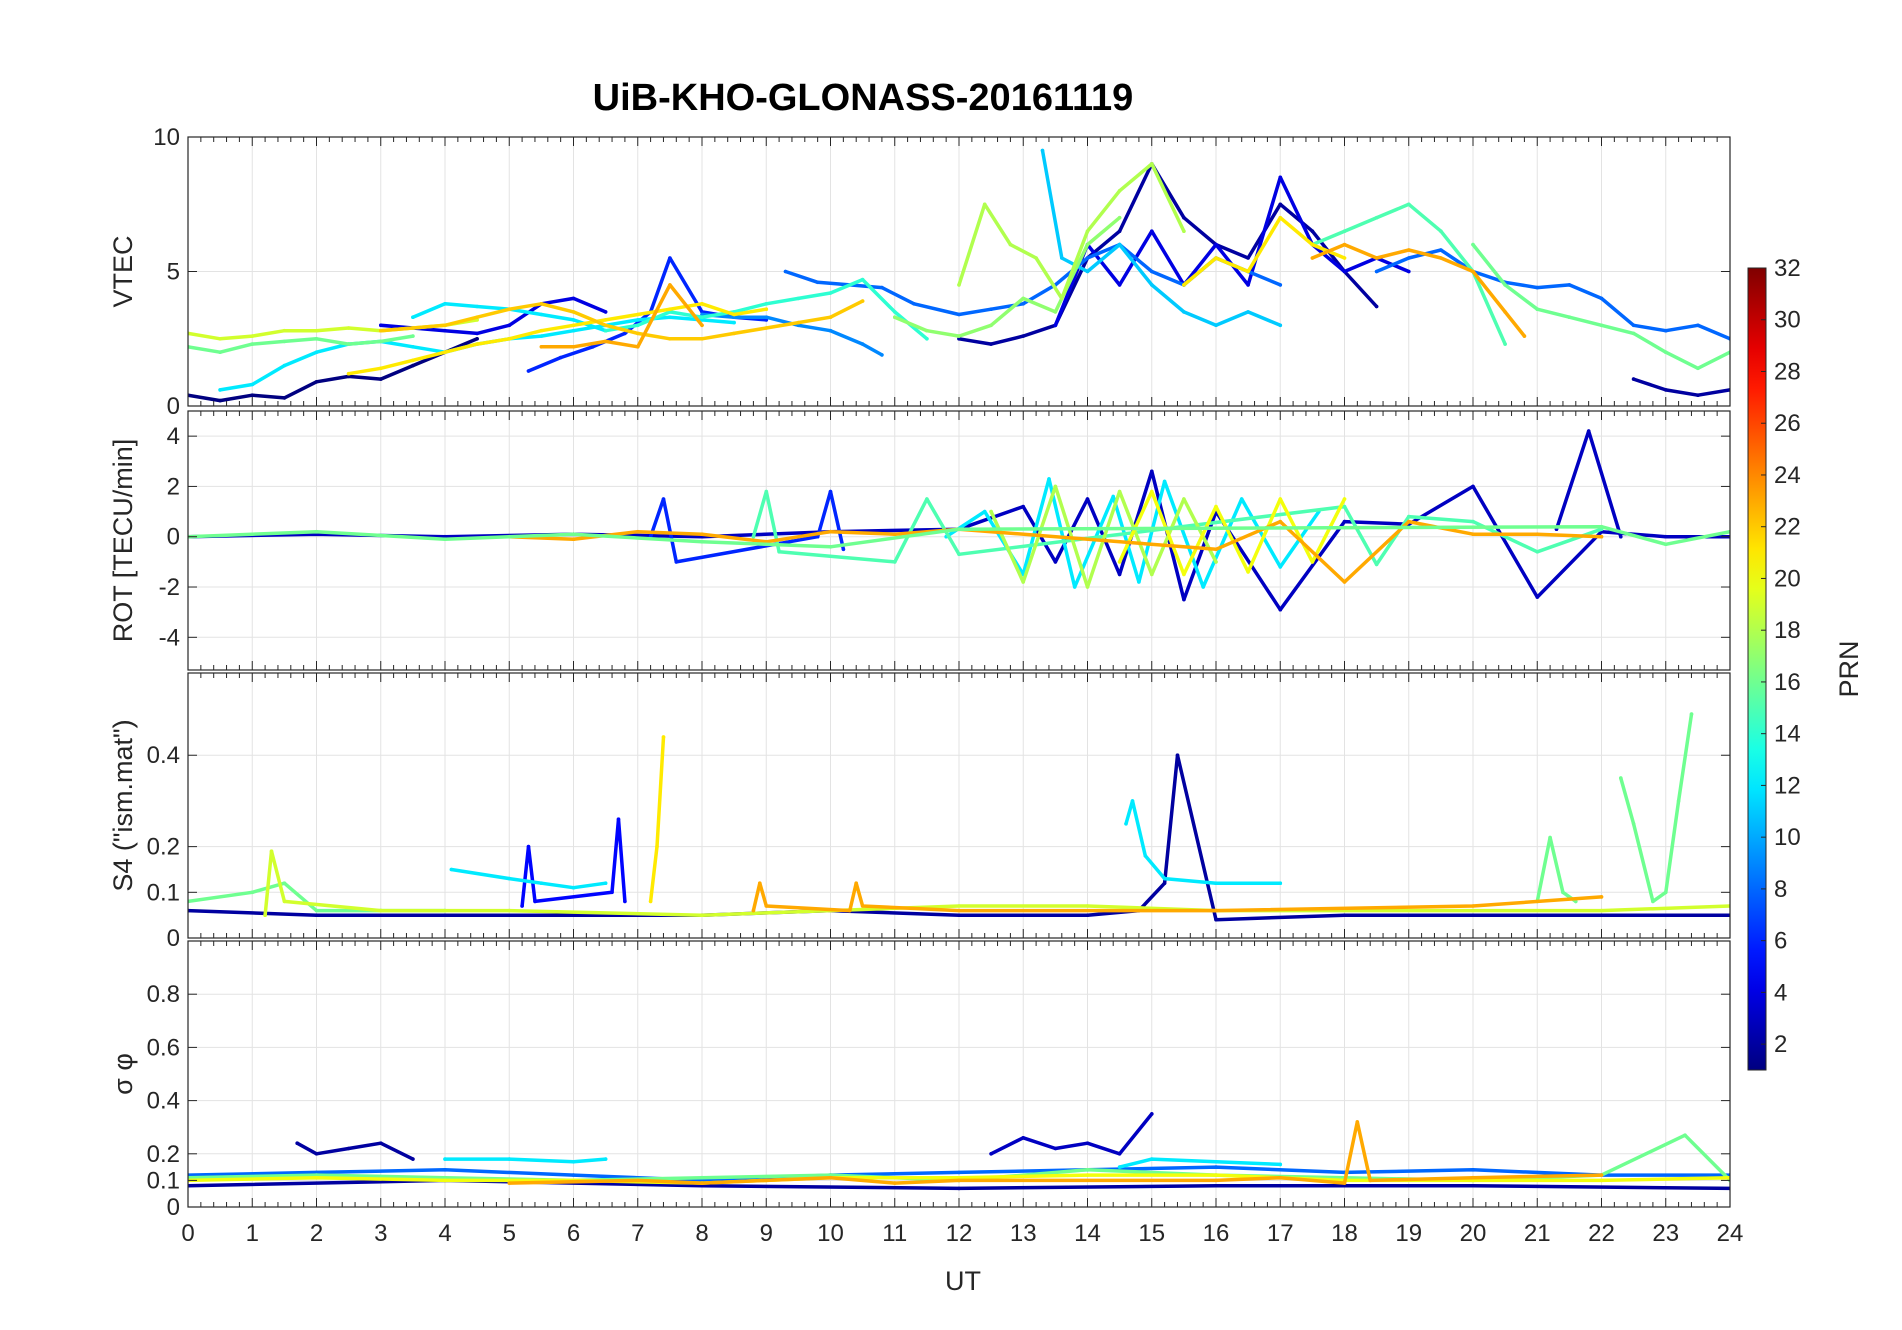 This screenshot has width=1902, height=1330. I want to click on y-tick-label: 4, so click(173, 436).